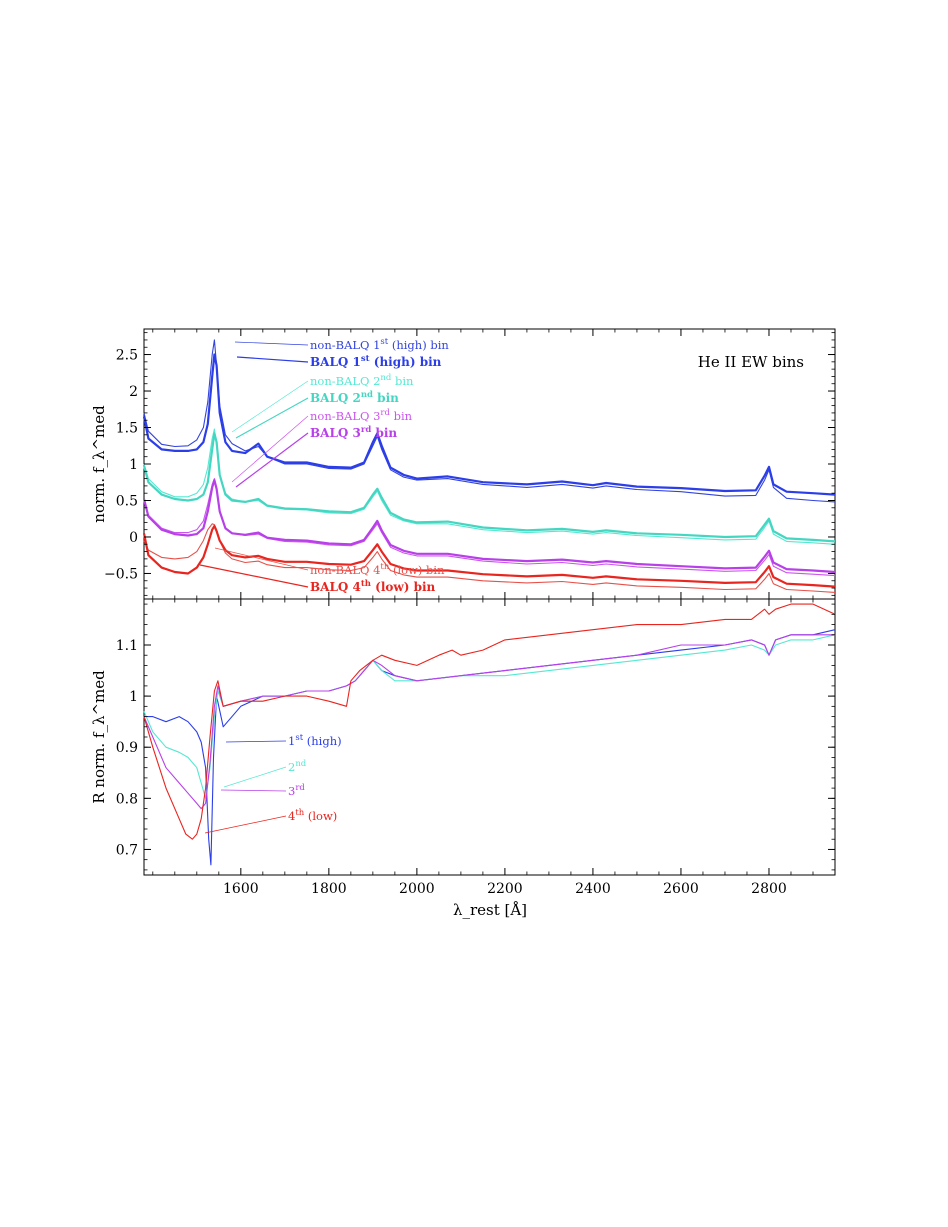 This screenshot has height=1227, width=948. What do you see at coordinates (315, 778) in the screenshot?
I see `bottom-series-labels: 1st (high) 2nd 3rd 4th (low)` at bounding box center [315, 778].